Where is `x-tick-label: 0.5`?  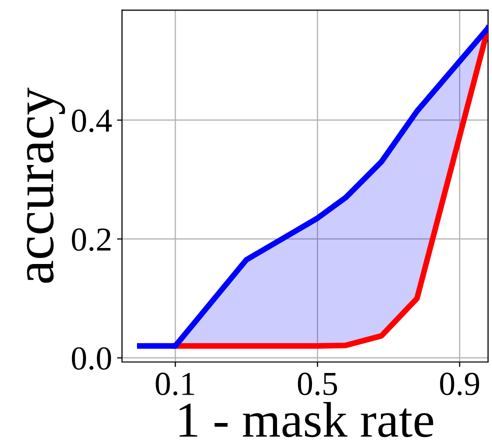
x-tick-label: 0.5 is located at coordinates (318, 384).